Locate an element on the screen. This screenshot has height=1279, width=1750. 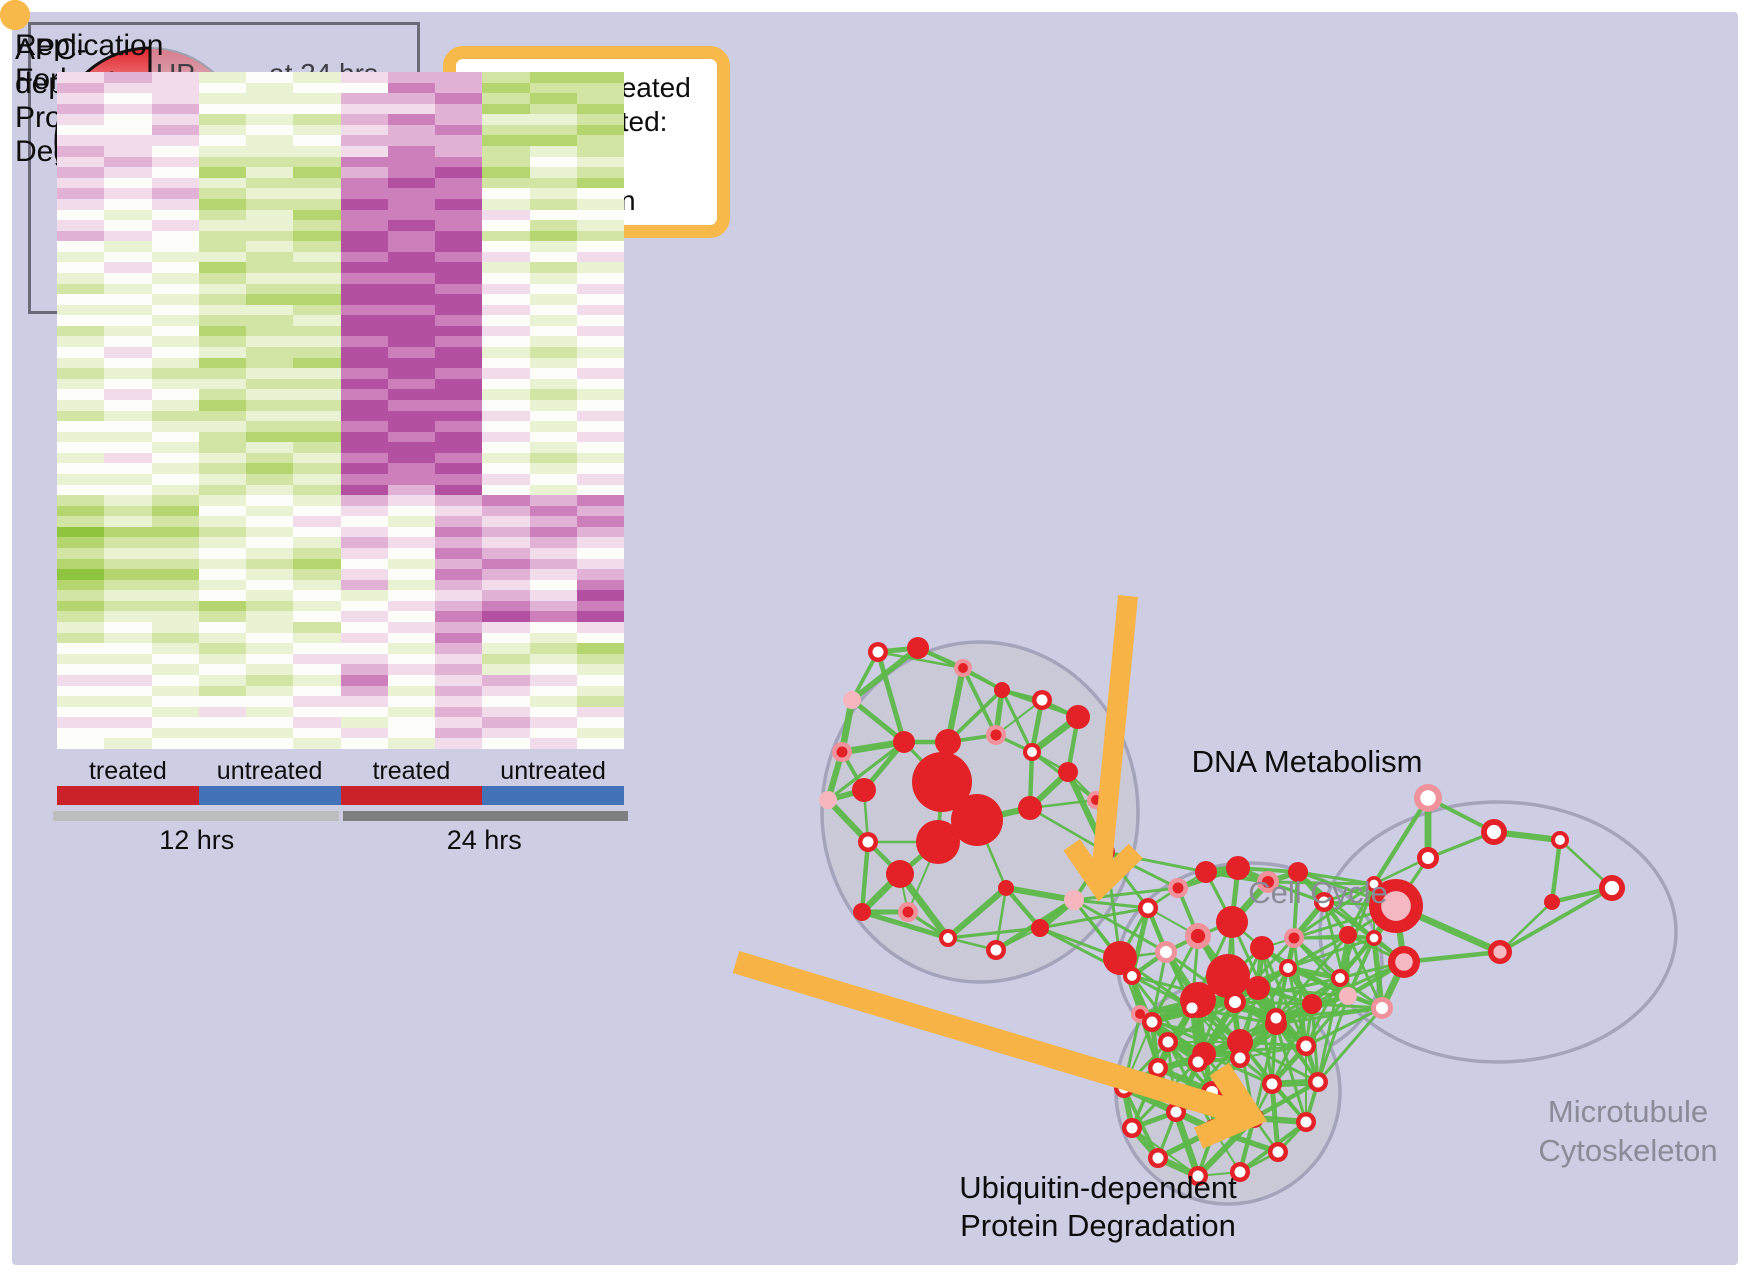
apc-group-labels: treated untreated treated untreated is located at coordinates (340, 771).